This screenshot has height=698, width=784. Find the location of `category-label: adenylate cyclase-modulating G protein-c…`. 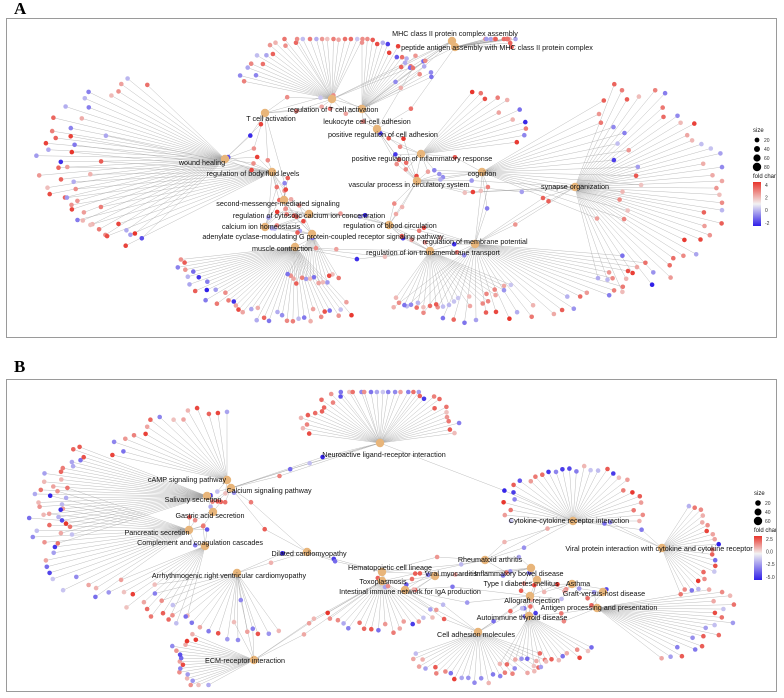

category-label: adenylate cyclase-modulating G protein-c… is located at coordinates (323, 236).